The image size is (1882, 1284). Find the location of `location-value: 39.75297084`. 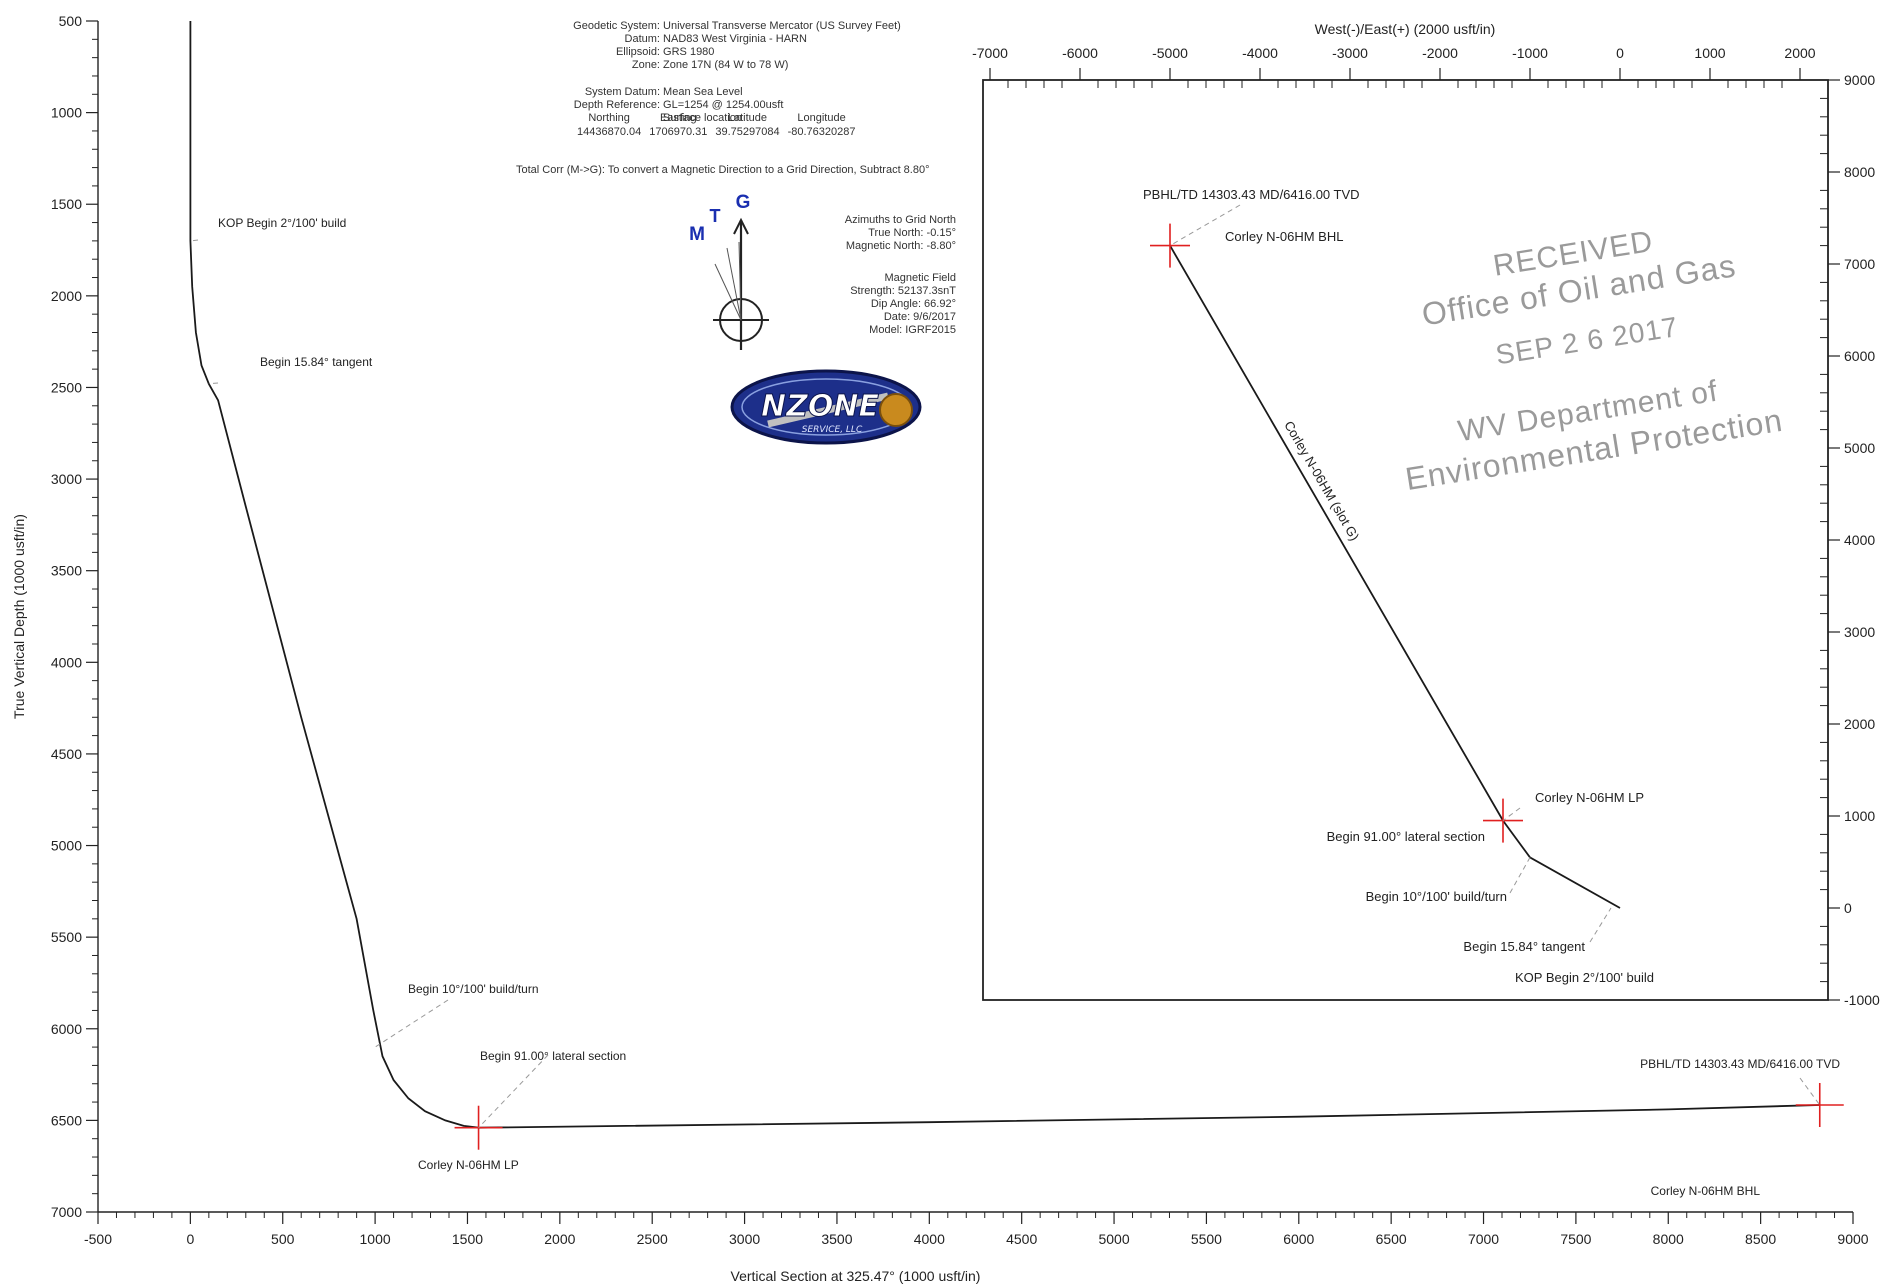

location-value: 39.75297084 is located at coordinates (747, 132).